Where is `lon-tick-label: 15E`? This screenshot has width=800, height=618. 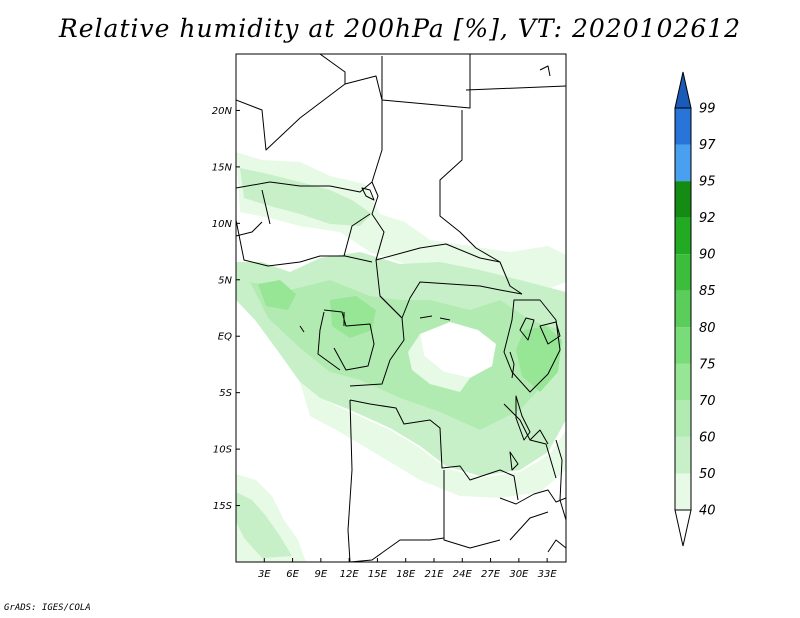
lon-tick-label: 15E is located at coordinates (378, 574).